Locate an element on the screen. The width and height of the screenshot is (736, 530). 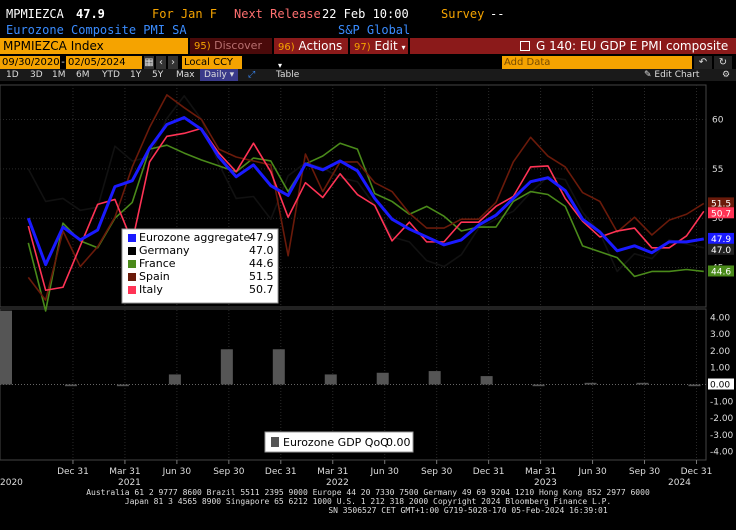
gear-icon: ⚙ is located at coordinates (726, 75).